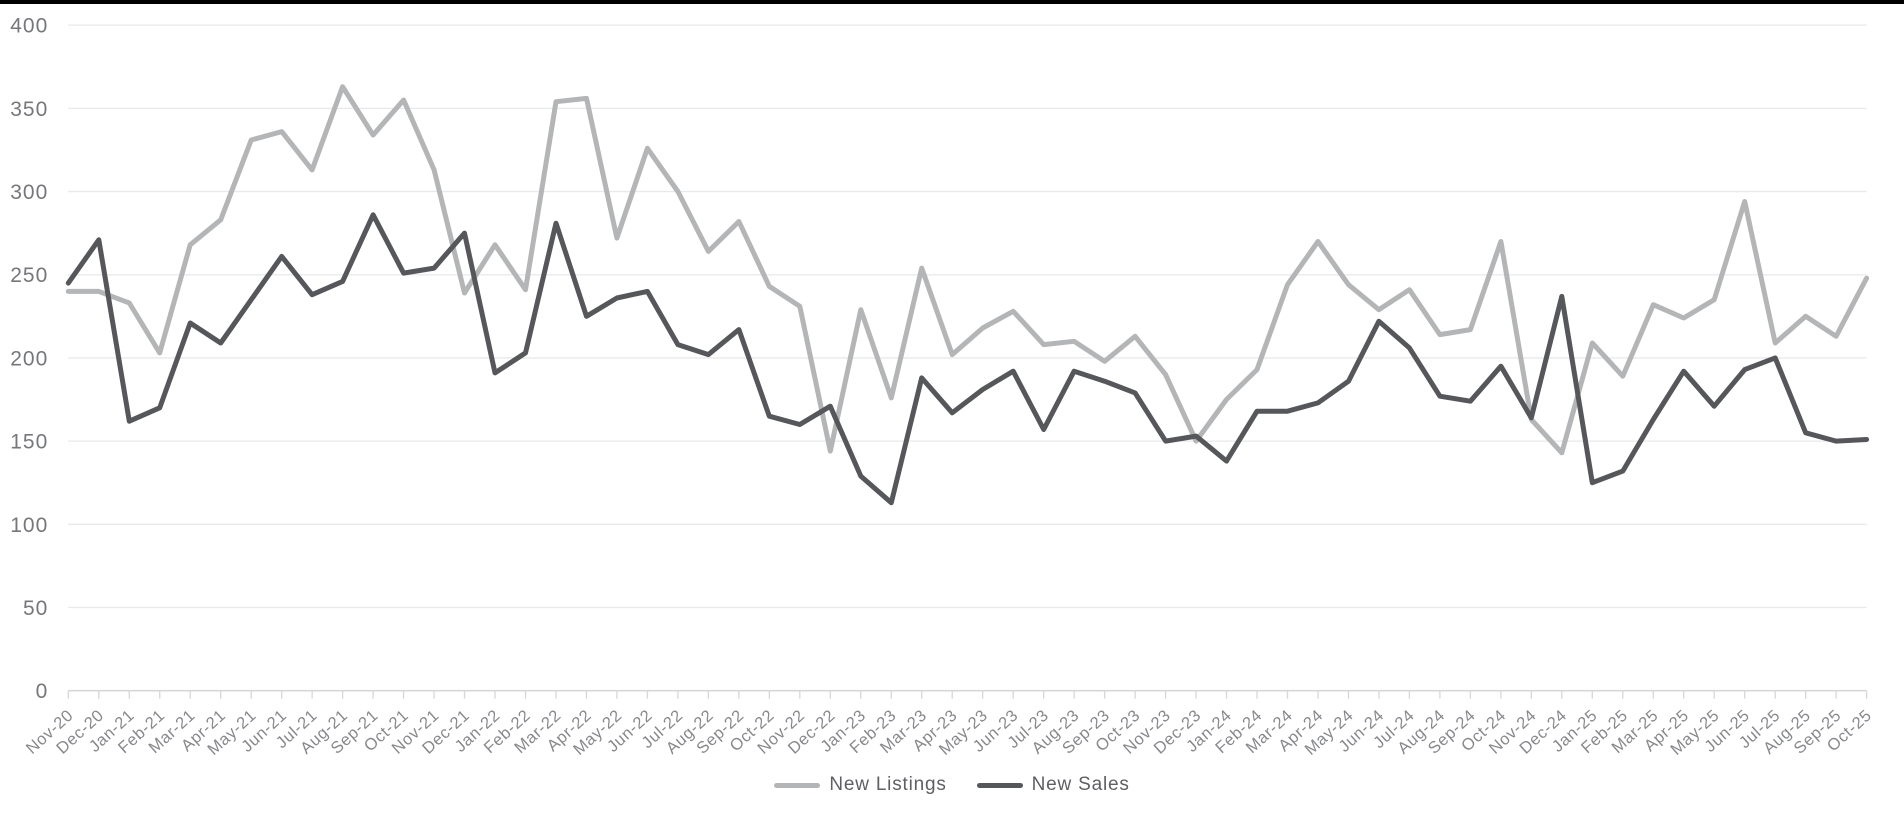 The height and width of the screenshot is (814, 1904). What do you see at coordinates (42, 691) in the screenshot?
I see `y-axis-tick-label: 0` at bounding box center [42, 691].